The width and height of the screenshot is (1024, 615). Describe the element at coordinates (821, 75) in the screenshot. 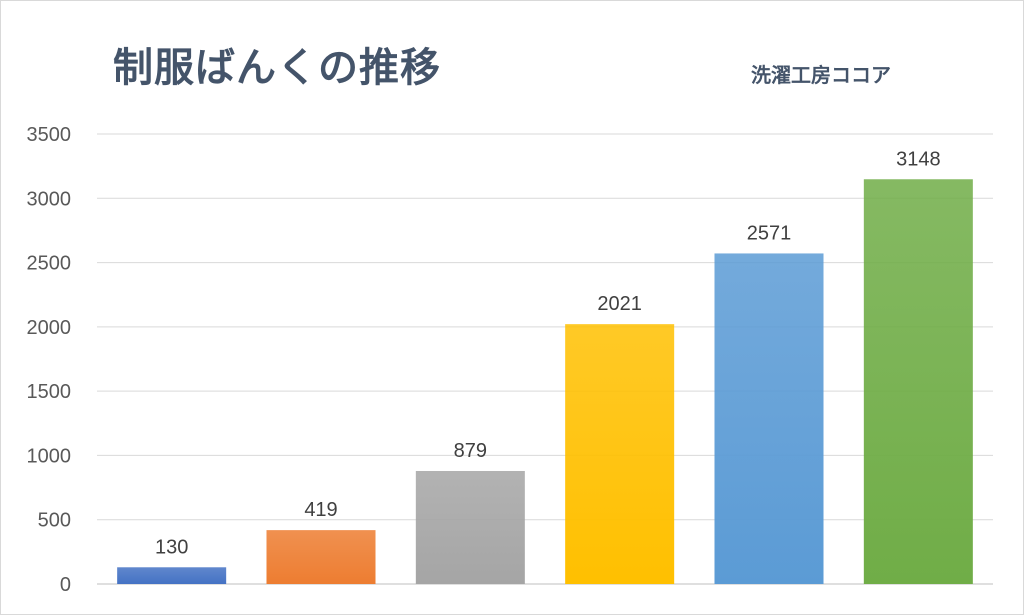

I see `chart-subtitle: 洗濯工房ココア` at that location.